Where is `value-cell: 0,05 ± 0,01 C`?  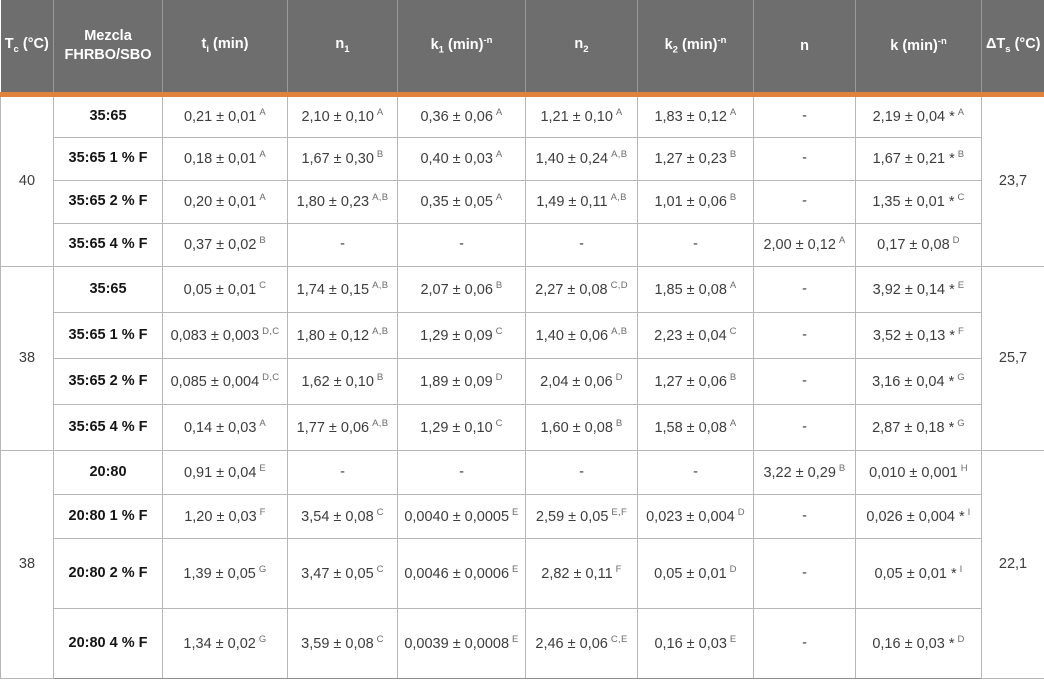
value-cell: 0,05 ± 0,01 C is located at coordinates (225, 289).